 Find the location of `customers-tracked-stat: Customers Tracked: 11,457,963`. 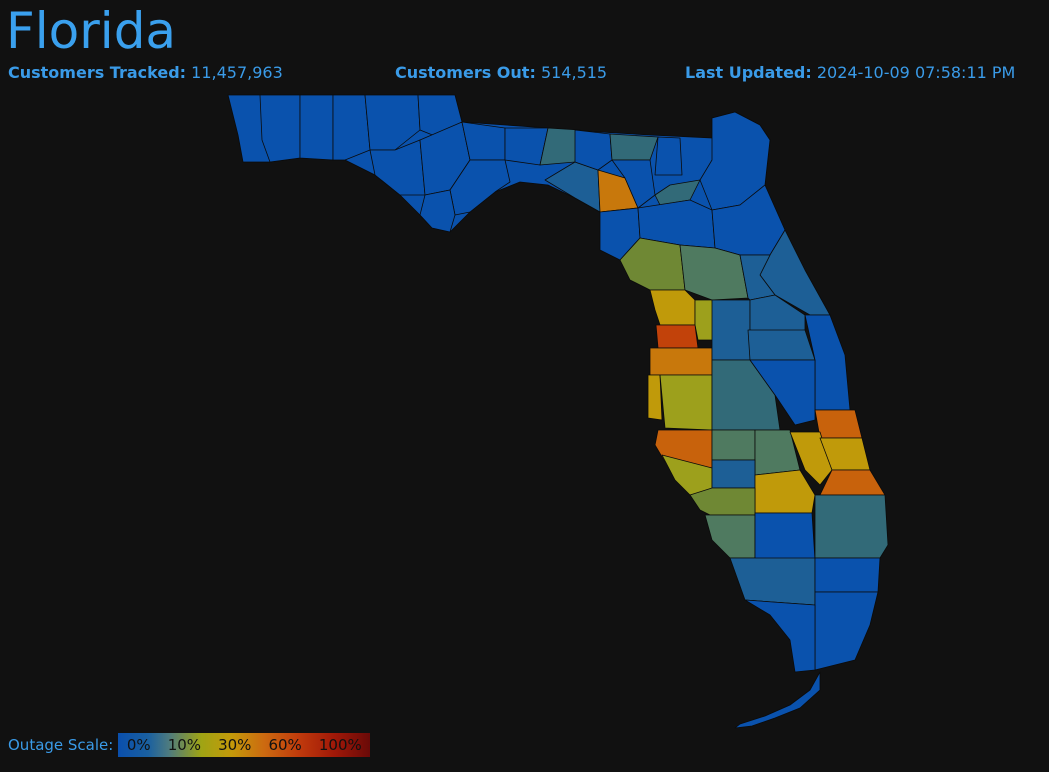

customers-tracked-stat: Customers Tracked: 11,457,963 is located at coordinates (145, 72).